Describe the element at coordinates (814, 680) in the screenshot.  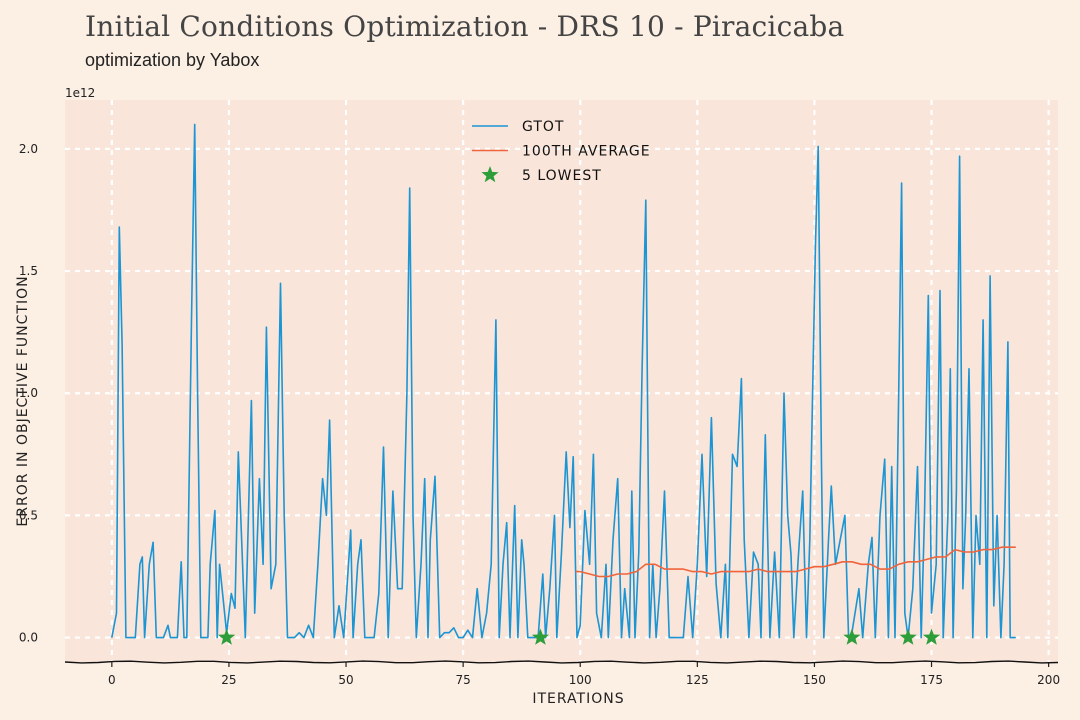
I see `x-tick-label: 150` at that location.